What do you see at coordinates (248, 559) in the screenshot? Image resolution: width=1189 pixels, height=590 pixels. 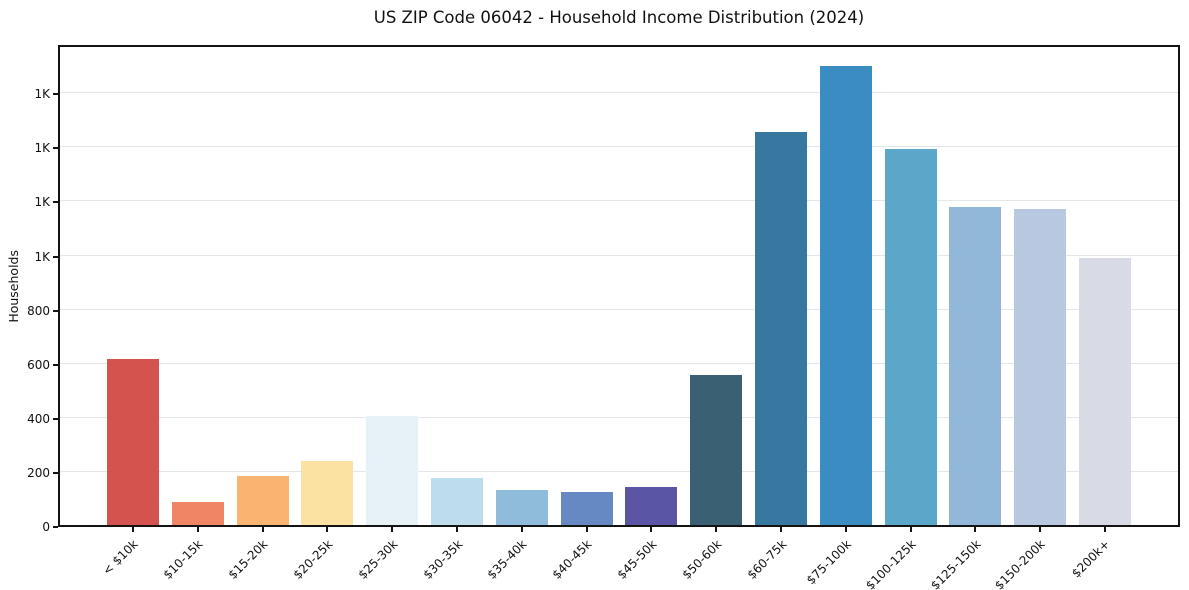 I see `x-tick-label: $15-20k` at bounding box center [248, 559].